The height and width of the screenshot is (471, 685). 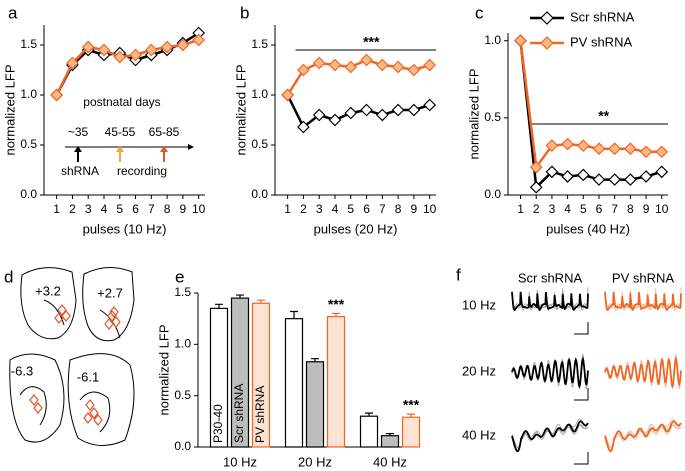 What do you see at coordinates (179, 276) in the screenshot?
I see `panel-label: e` at bounding box center [179, 276].